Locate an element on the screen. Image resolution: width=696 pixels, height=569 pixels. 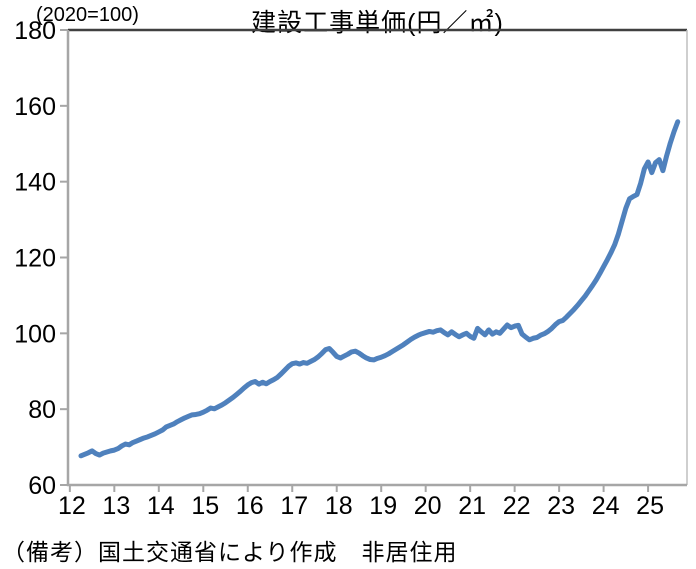
x-axis-label: 25 is located at coordinates (650, 506).